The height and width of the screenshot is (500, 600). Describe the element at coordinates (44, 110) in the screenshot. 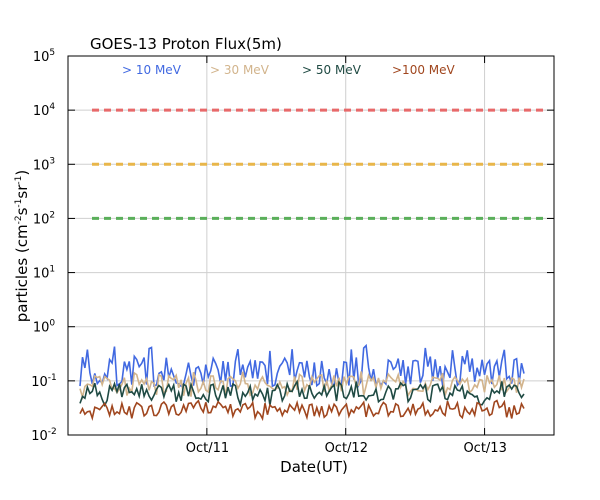

I see `y-tick-label: 10⁴` at that location.